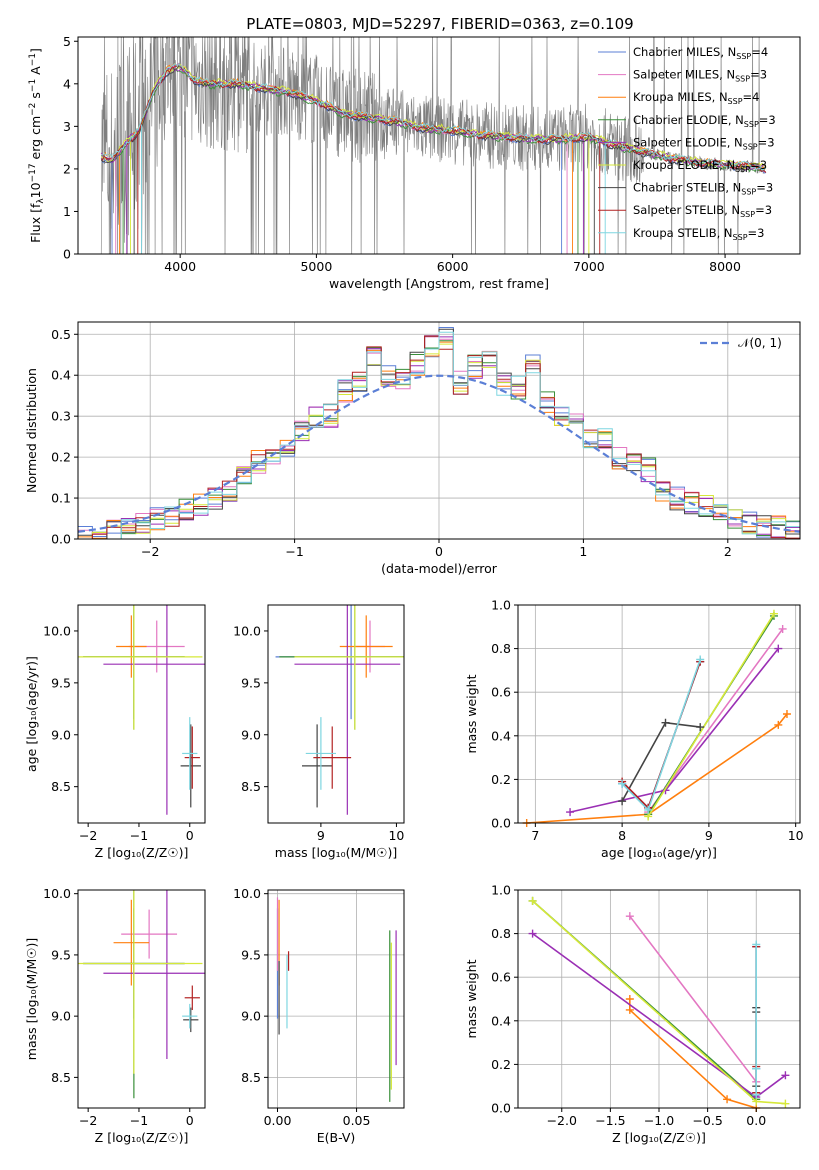 This screenshot has width=819, height=1170. What do you see at coordinates (67, 83) in the screenshot?
I see `y-tick-label: 4` at bounding box center [67, 83].